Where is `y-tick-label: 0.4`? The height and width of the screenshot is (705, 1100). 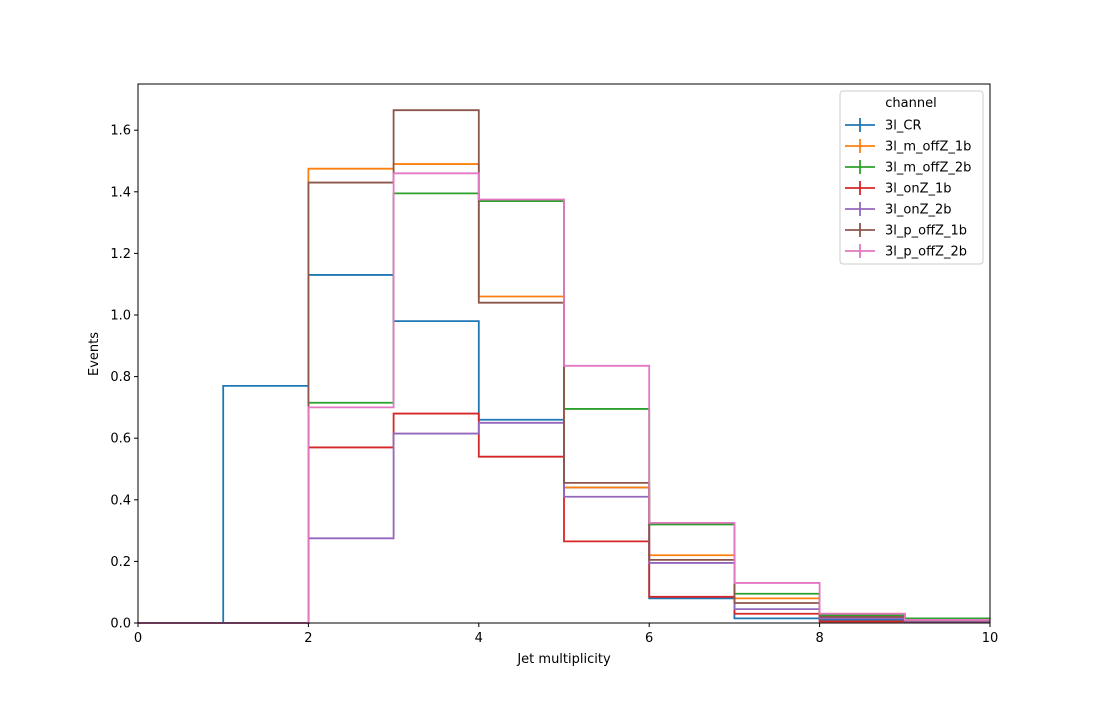
y-tick-label: 0.4 is located at coordinates (120, 500).